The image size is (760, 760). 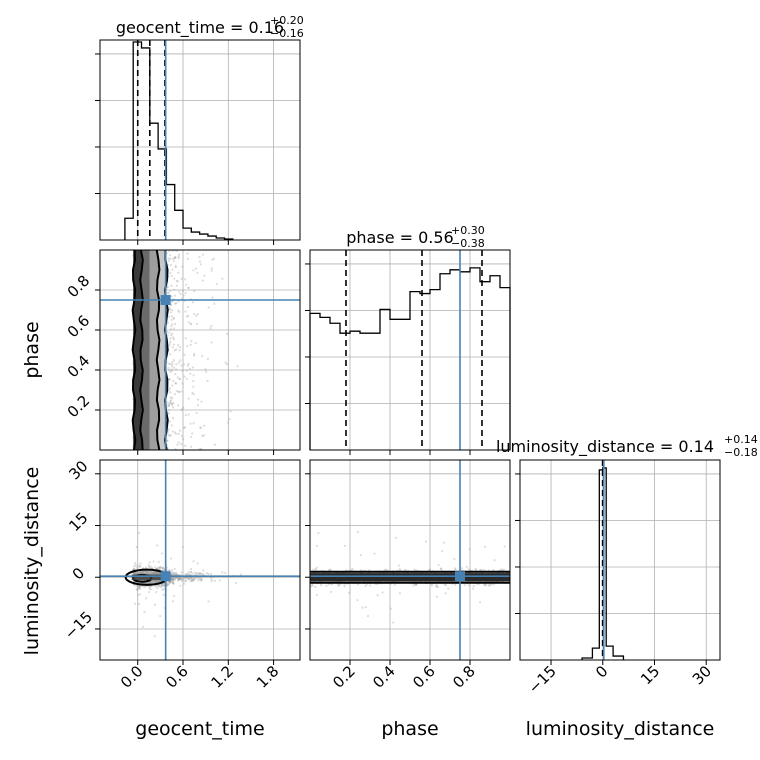 What do you see at coordinates (409, 729) in the screenshot?
I see `xlabel-phase: phase` at bounding box center [409, 729].